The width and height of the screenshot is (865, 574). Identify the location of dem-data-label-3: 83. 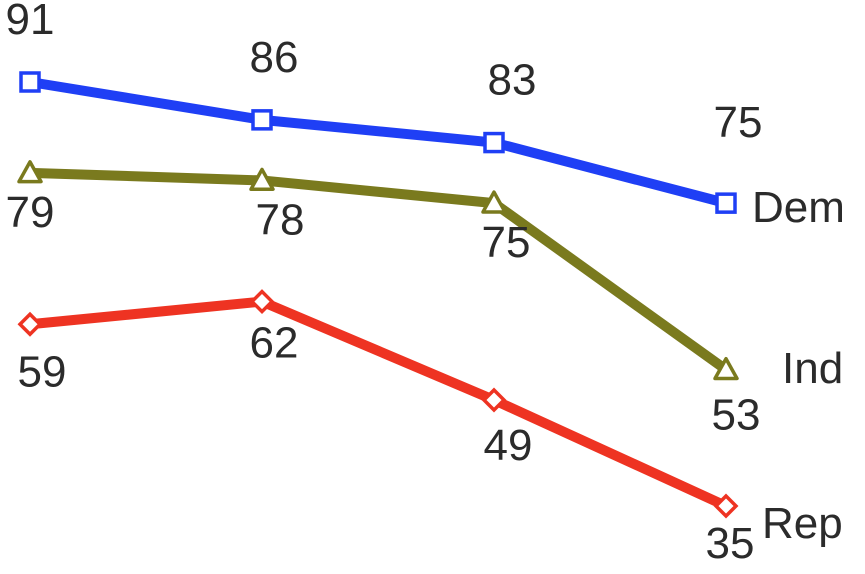
(512, 80).